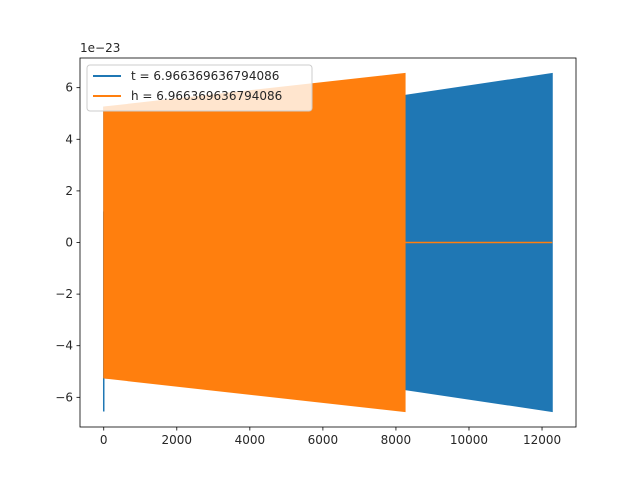 This screenshot has width=640, height=480. Describe the element at coordinates (100, 48) in the screenshot. I see `y-offset-label: 1e−23` at that location.